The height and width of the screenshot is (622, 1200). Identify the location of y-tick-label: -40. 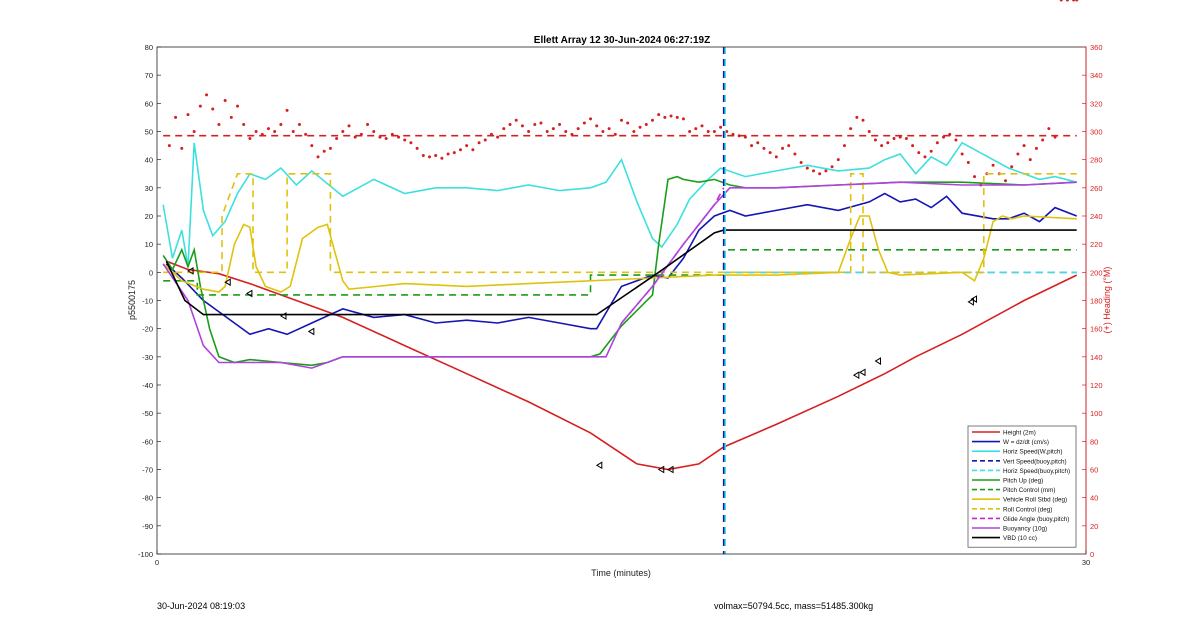
(147, 385).